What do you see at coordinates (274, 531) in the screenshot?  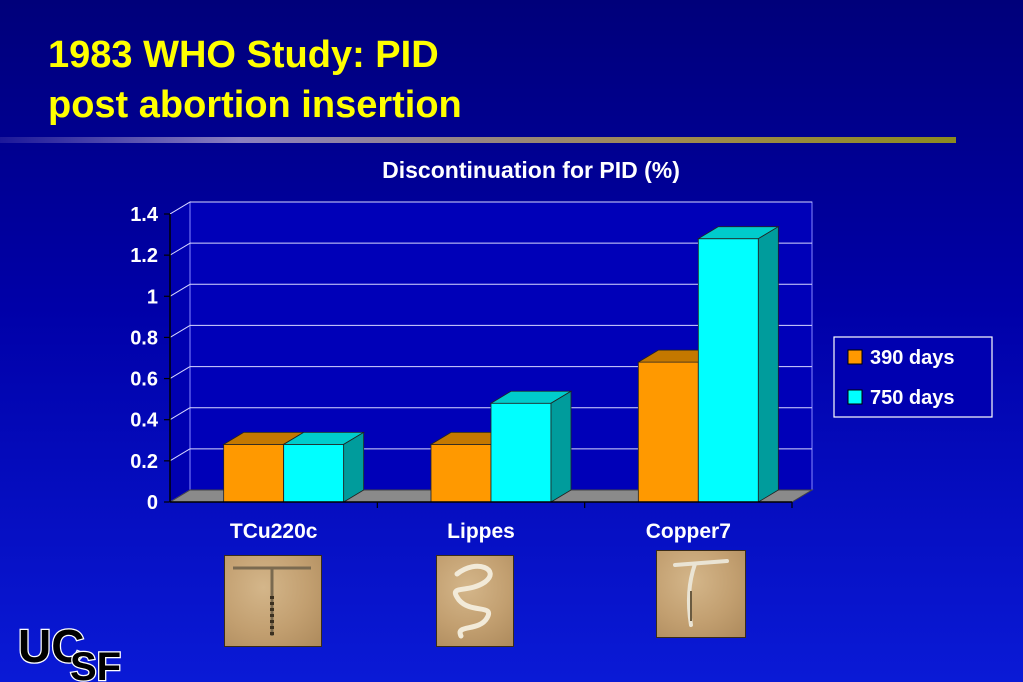 I see `x-tick-label: TCu220c` at bounding box center [274, 531].